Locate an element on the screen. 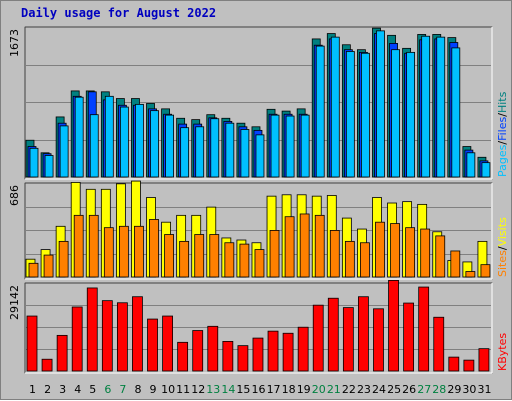 This screenshot has width=512, height=401. day-label: 8 is located at coordinates (137, 389).